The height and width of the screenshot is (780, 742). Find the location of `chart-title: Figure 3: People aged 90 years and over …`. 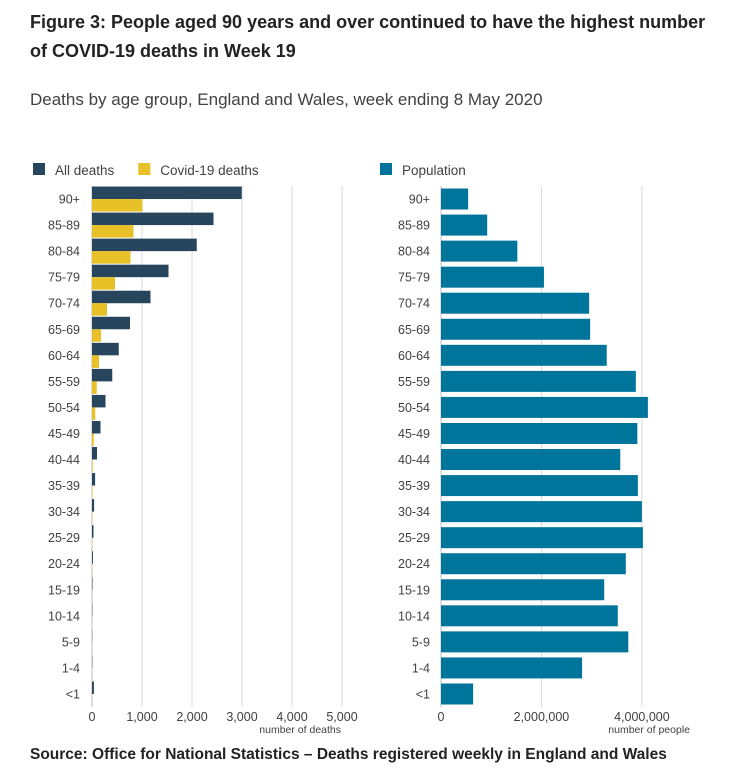

chart-title: Figure 3: People aged 90 years and over … is located at coordinates (368, 36).